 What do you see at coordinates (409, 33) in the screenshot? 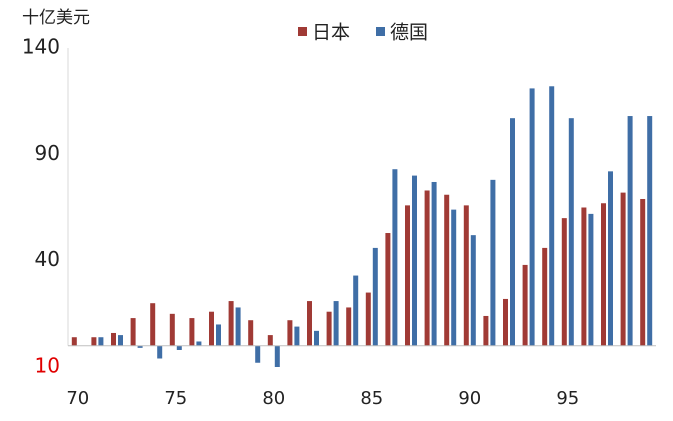
I see `legend-label: 德国` at bounding box center [409, 33].